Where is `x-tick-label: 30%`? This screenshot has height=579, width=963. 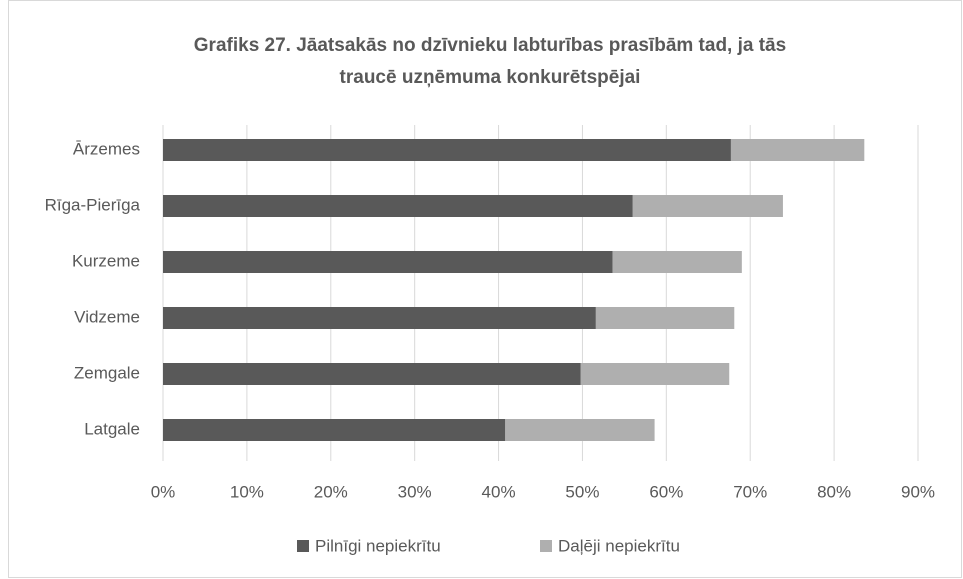 x-tick-label: 30% is located at coordinates (415, 491).